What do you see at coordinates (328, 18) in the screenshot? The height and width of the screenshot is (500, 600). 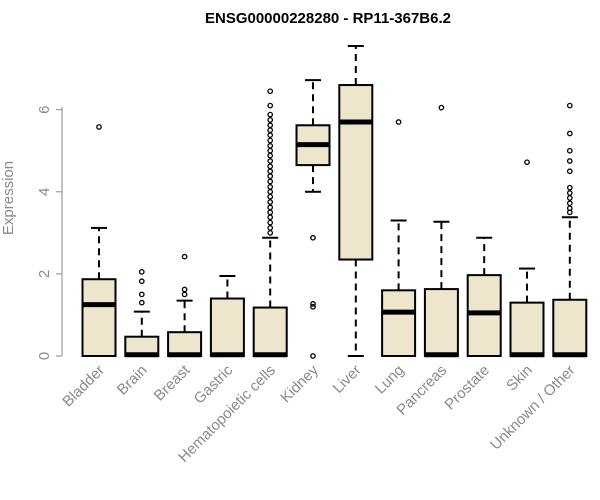 I see `chart-title: ENSG00000228280 - RP11-367B6.2` at bounding box center [328, 18].